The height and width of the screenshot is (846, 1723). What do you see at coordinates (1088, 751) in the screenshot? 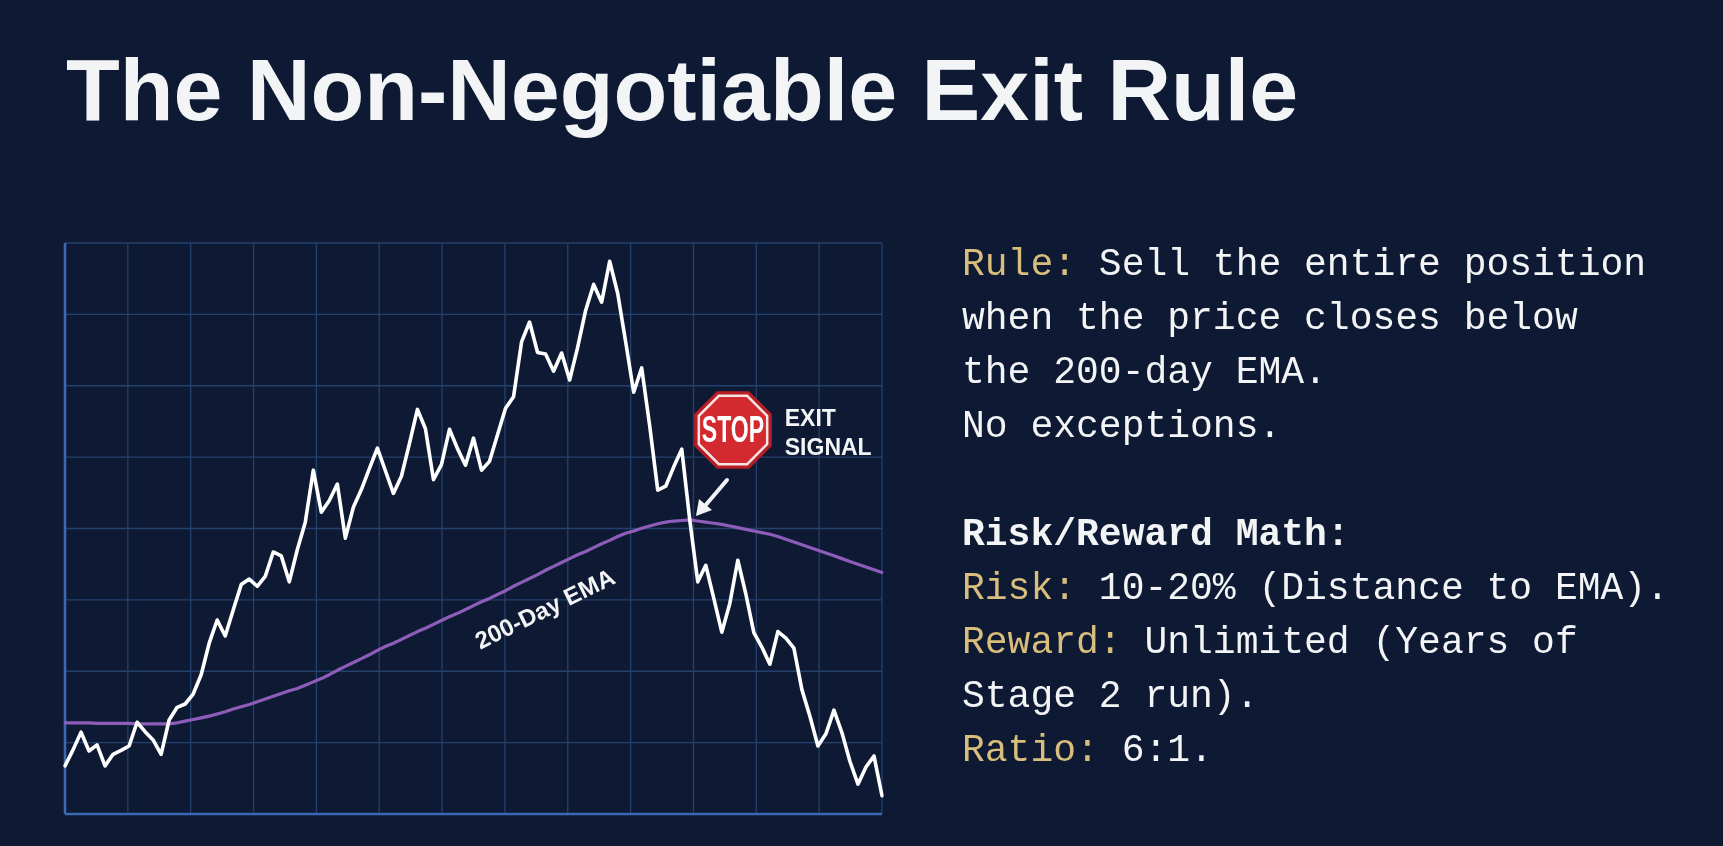
I see `text: Ratio: 6:1.` at bounding box center [1088, 751].